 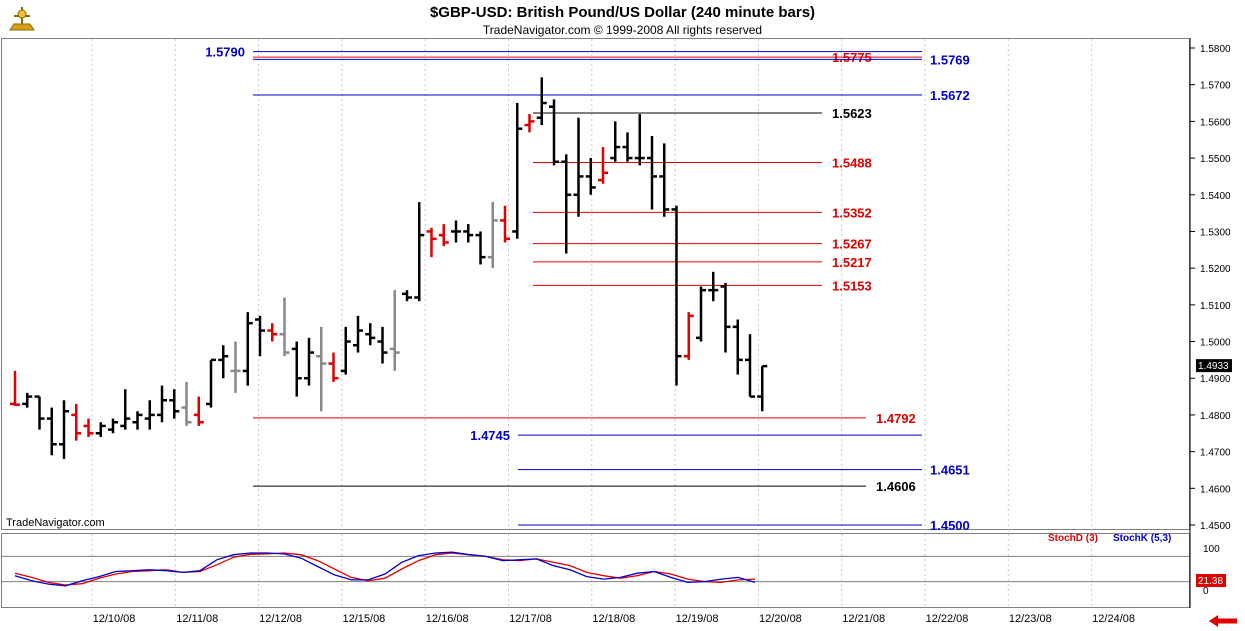 I want to click on stoch-tick-label: 0, so click(x=1206, y=591).